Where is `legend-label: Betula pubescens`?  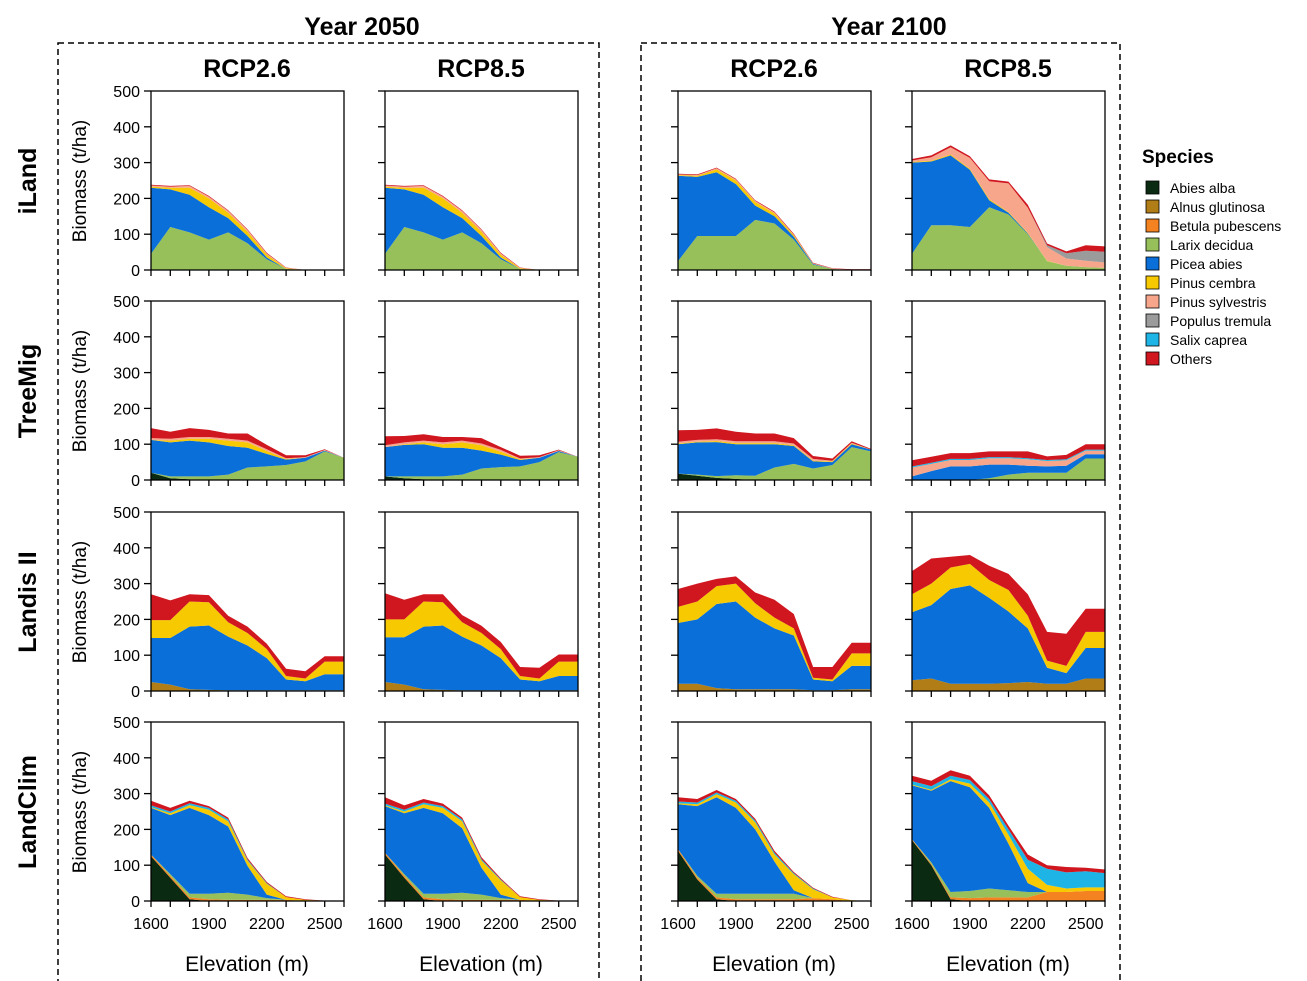 legend-label: Betula pubescens is located at coordinates (1225, 226).